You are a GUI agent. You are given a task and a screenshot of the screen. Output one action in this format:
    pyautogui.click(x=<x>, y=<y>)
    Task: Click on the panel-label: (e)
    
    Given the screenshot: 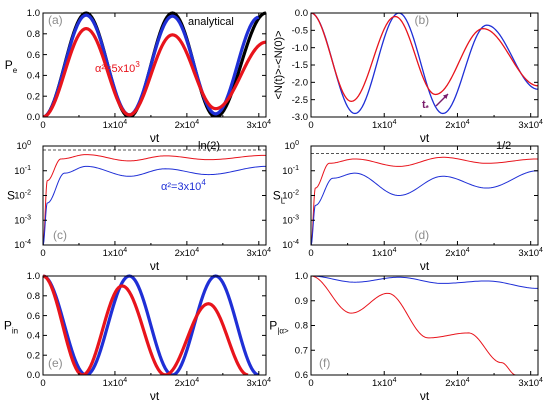 What is the action you would take?
    pyautogui.click(x=55, y=363)
    